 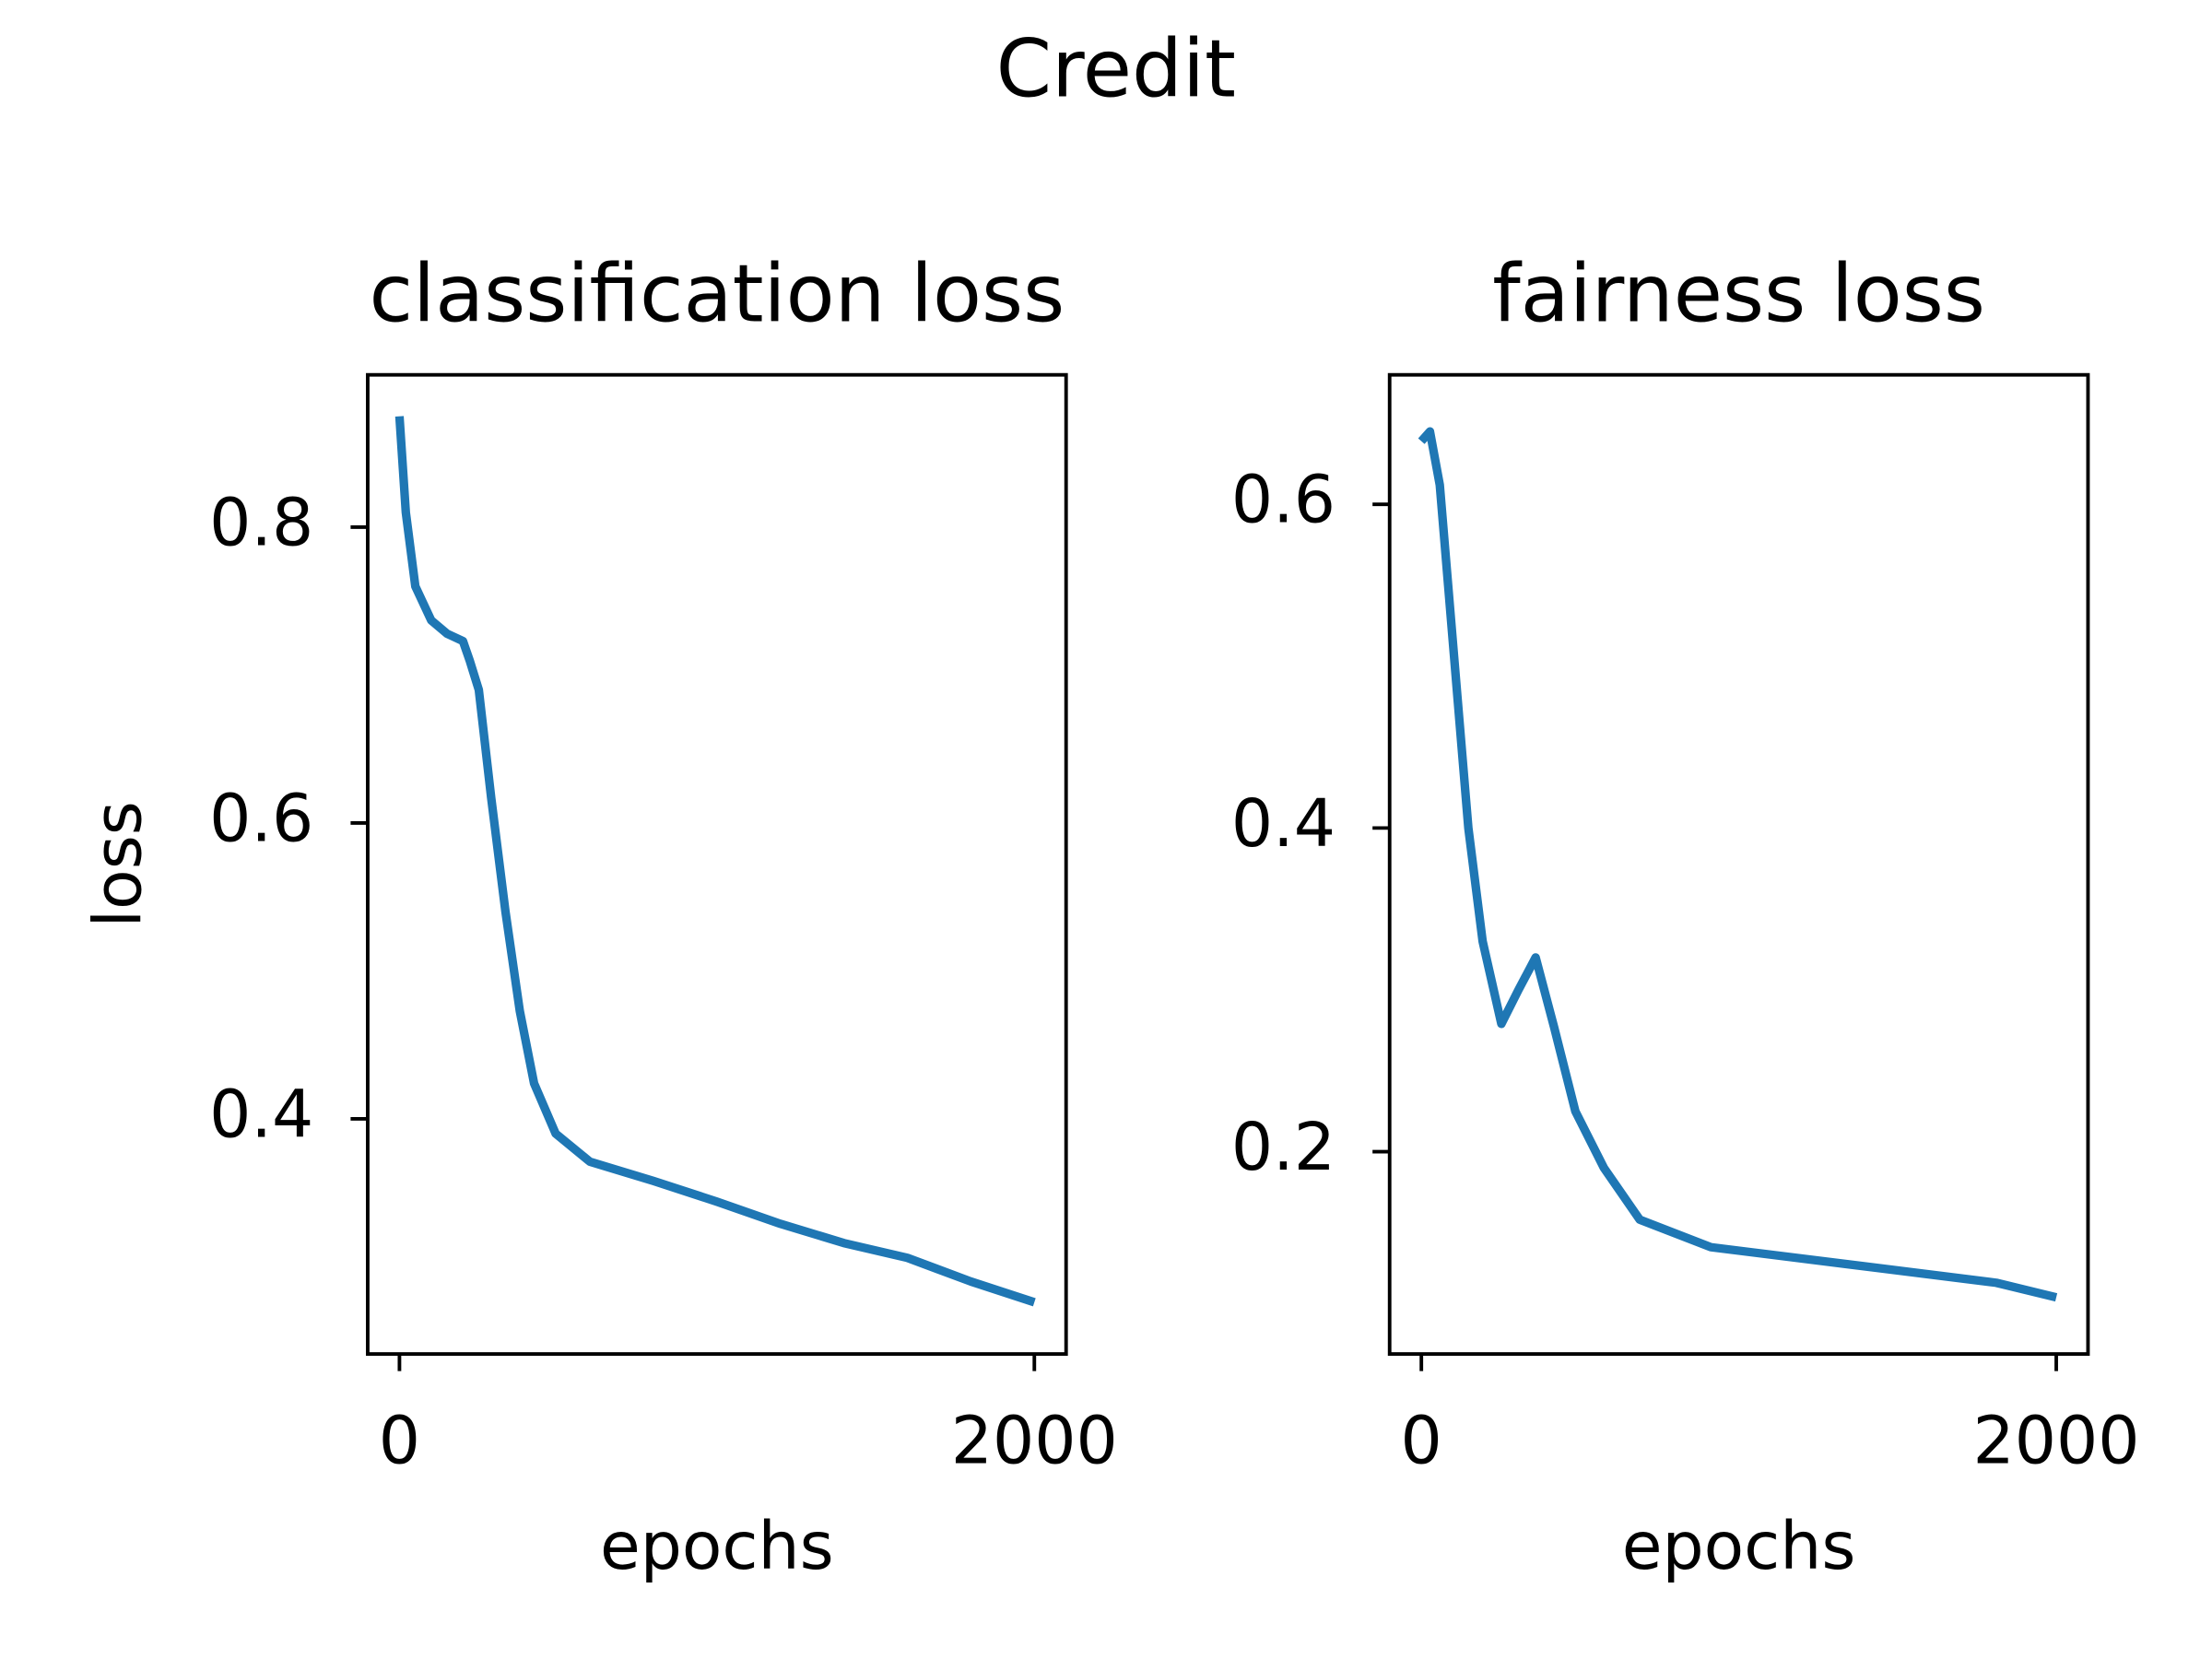 What do you see at coordinates (717, 295) in the screenshot?
I see `chart-title: classification loss` at bounding box center [717, 295].